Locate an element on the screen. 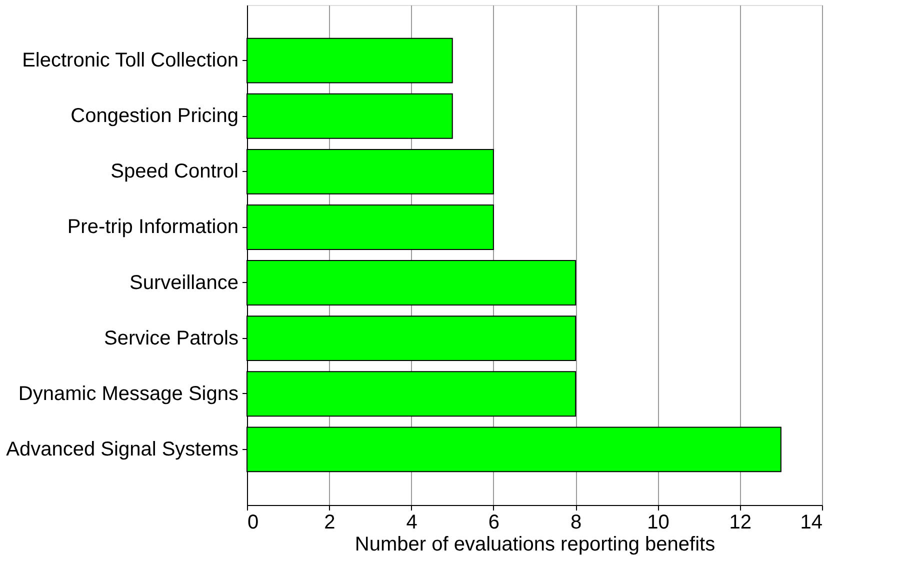 The image size is (916, 564). x-tick-label: 12 is located at coordinates (740, 523).